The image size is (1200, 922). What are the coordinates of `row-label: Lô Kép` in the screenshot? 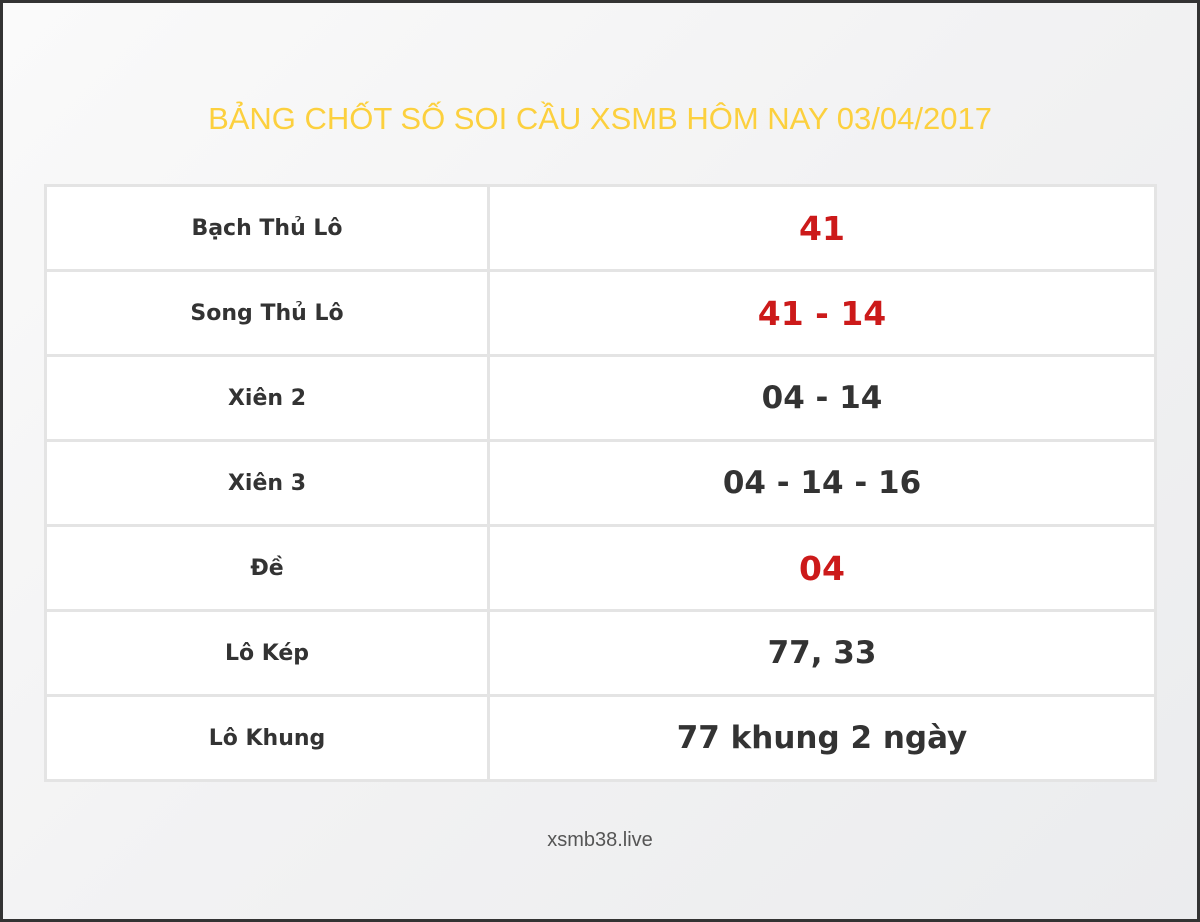 It's located at (267, 653).